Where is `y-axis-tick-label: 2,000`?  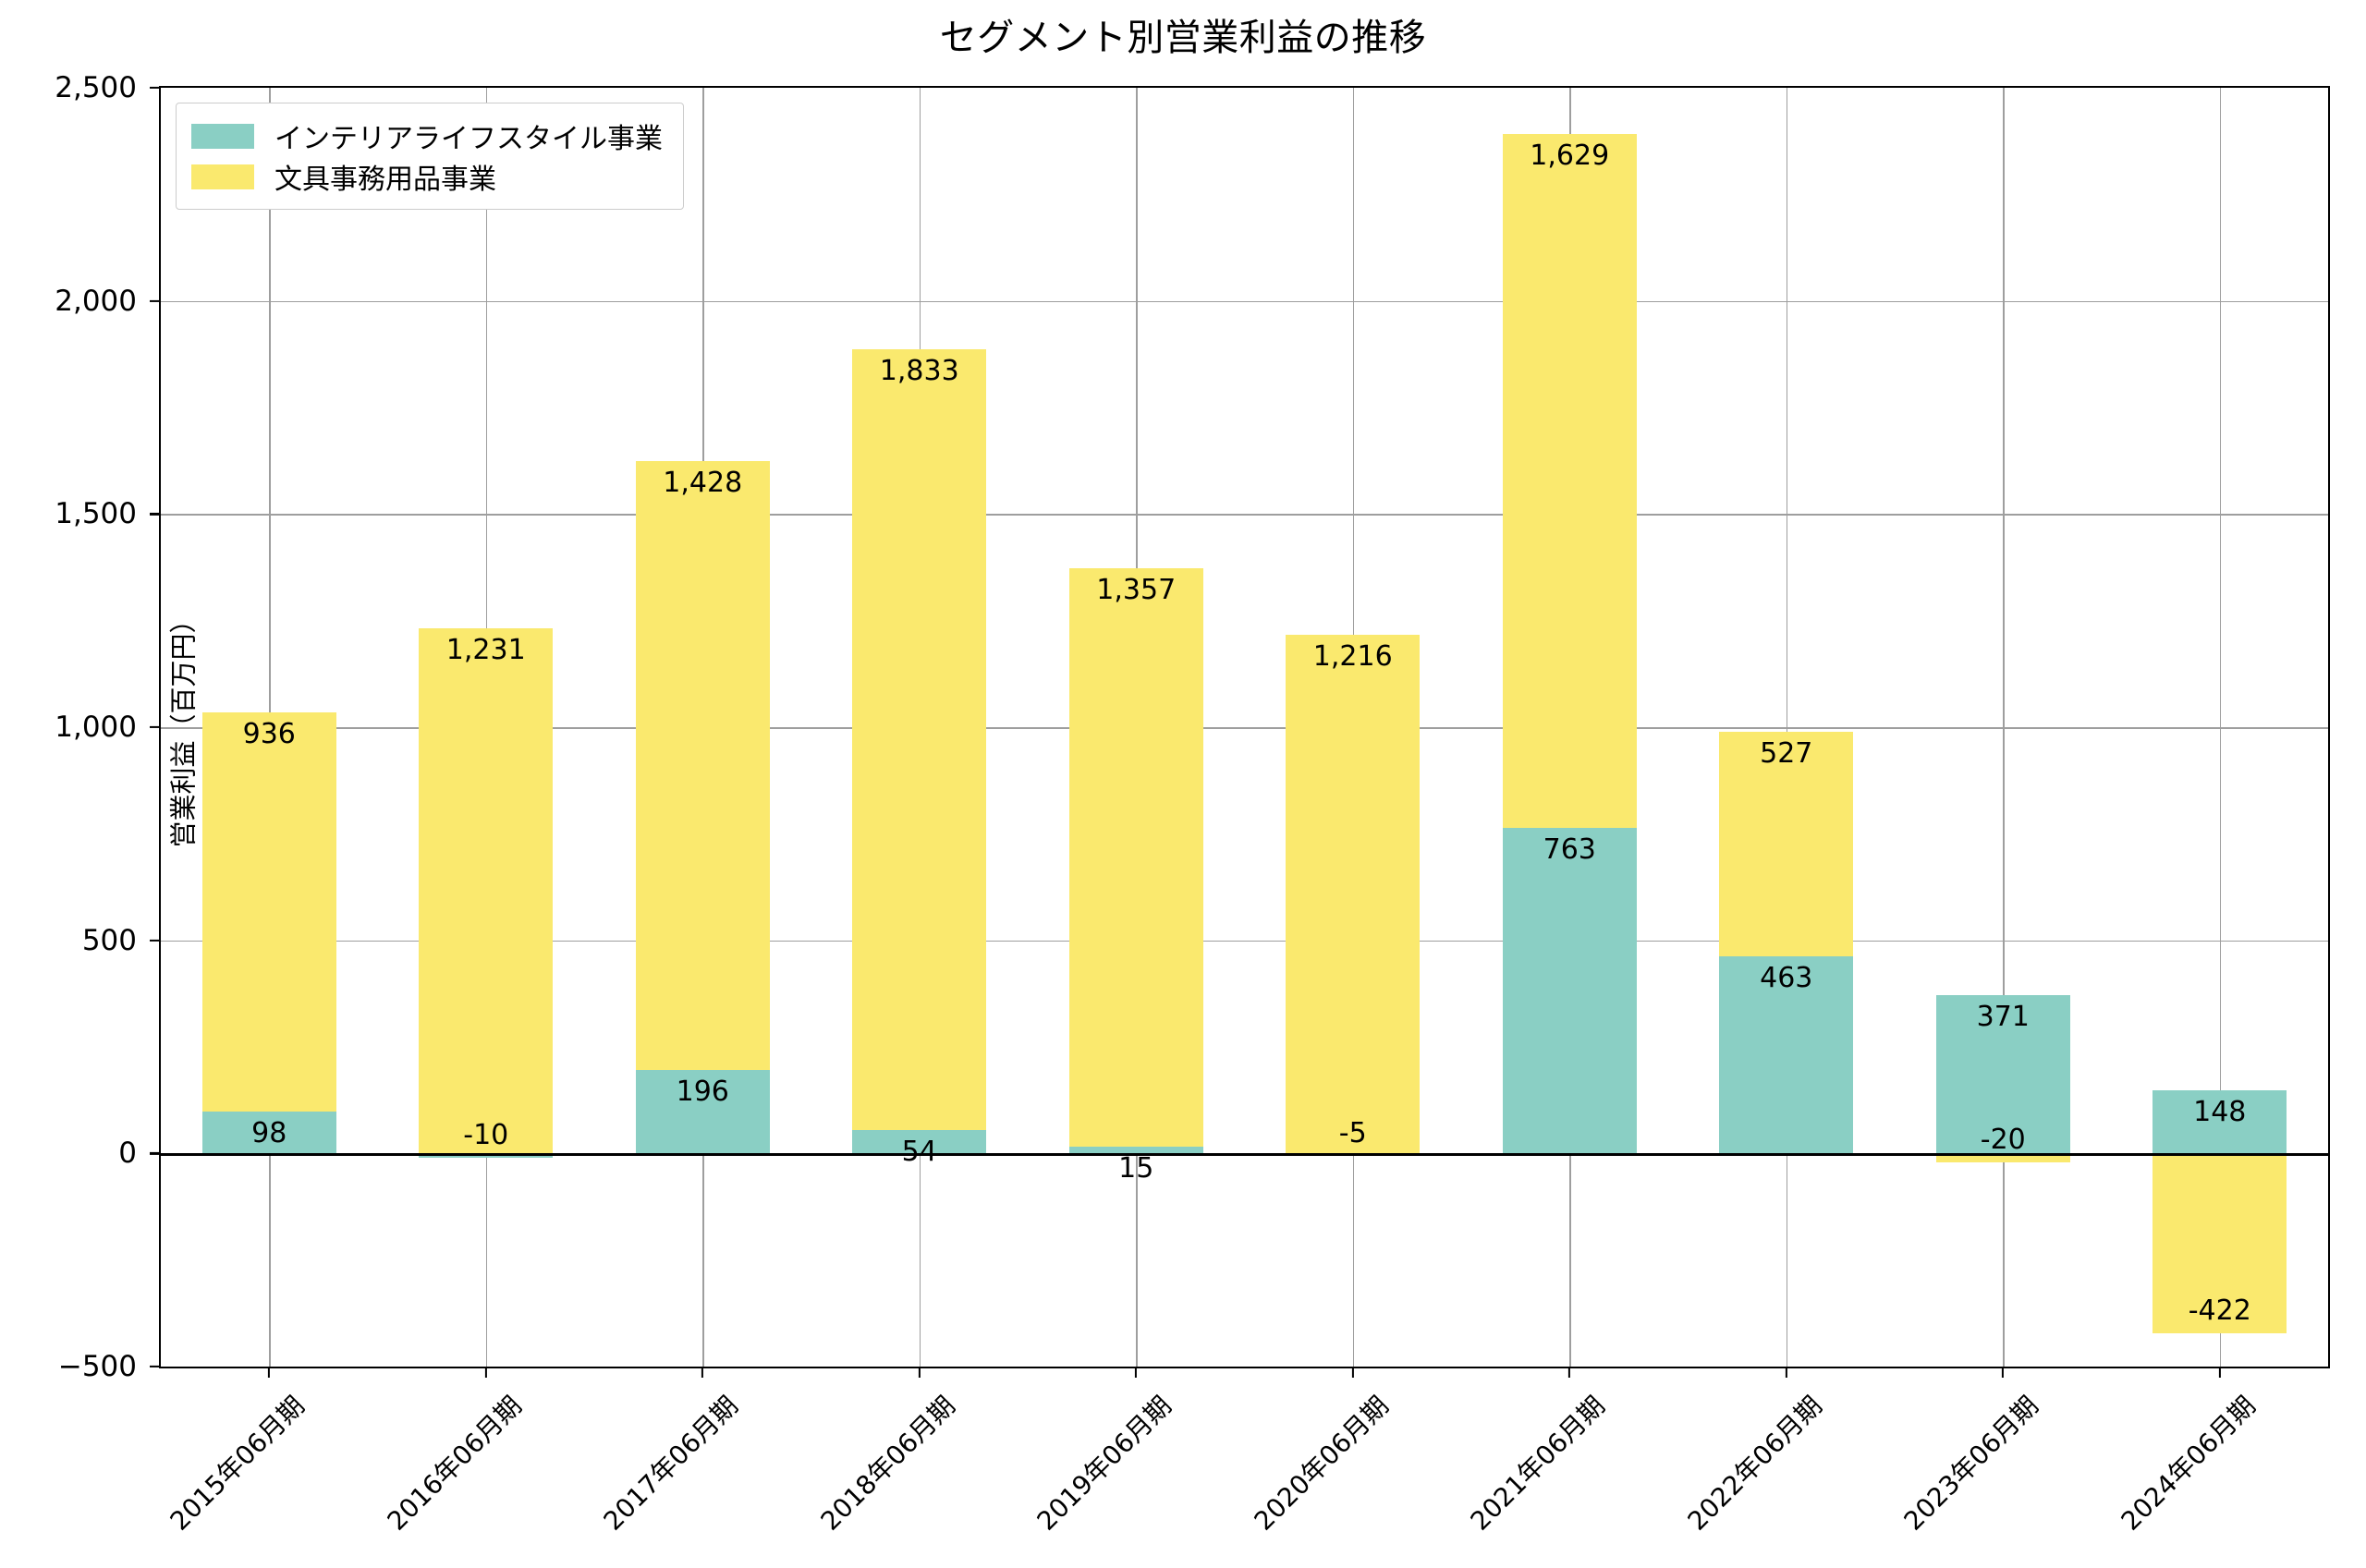
y-axis-tick-label: 2,000 is located at coordinates (96, 301).